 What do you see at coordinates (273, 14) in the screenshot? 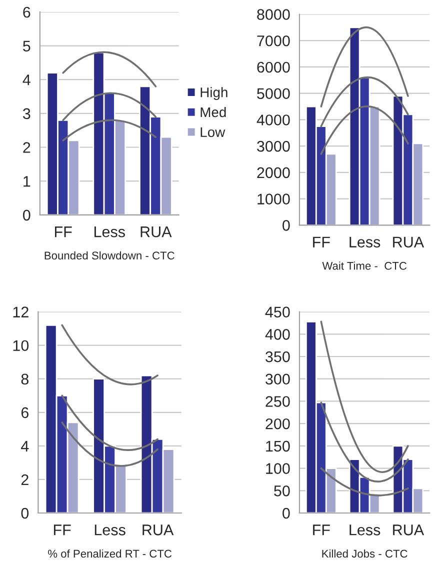
I see `y-tick-label: 8000` at bounding box center [273, 14].